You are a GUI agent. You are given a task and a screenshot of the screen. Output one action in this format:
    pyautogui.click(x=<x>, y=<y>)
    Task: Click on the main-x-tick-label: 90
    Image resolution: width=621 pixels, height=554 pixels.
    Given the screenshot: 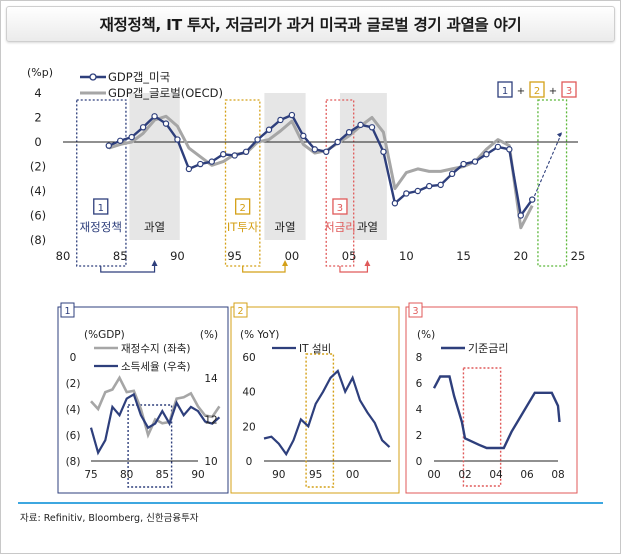 What is the action you would take?
    pyautogui.click(x=177, y=256)
    